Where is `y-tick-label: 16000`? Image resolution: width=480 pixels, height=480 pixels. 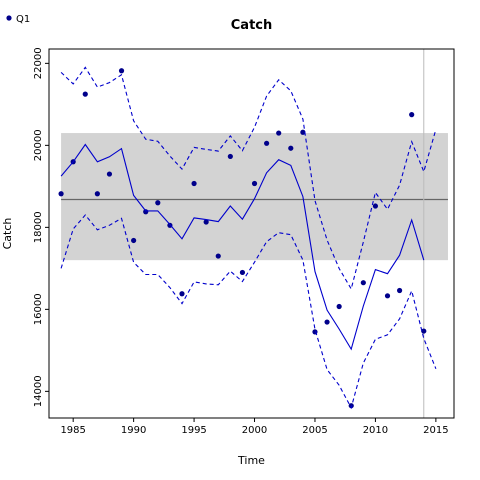
y-tick-label: 16000 is located at coordinates (38, 309).